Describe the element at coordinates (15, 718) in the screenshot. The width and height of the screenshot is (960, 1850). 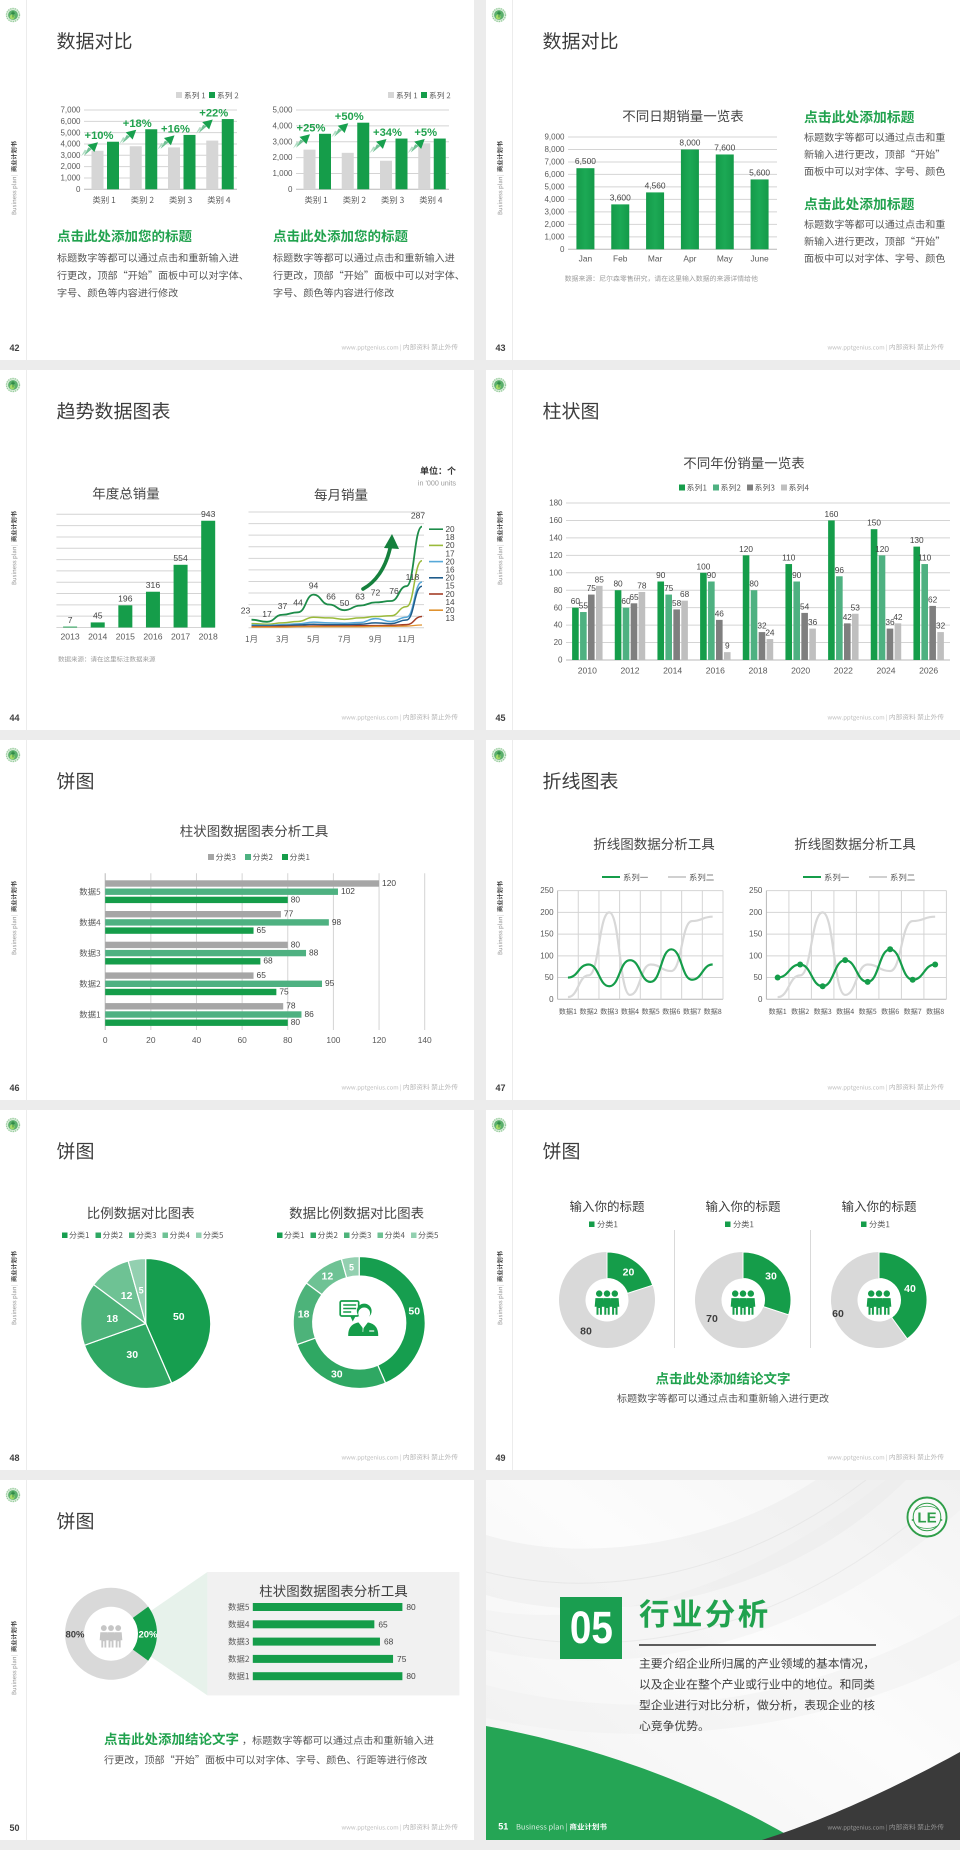
I see `svg-text: 44` at that location.